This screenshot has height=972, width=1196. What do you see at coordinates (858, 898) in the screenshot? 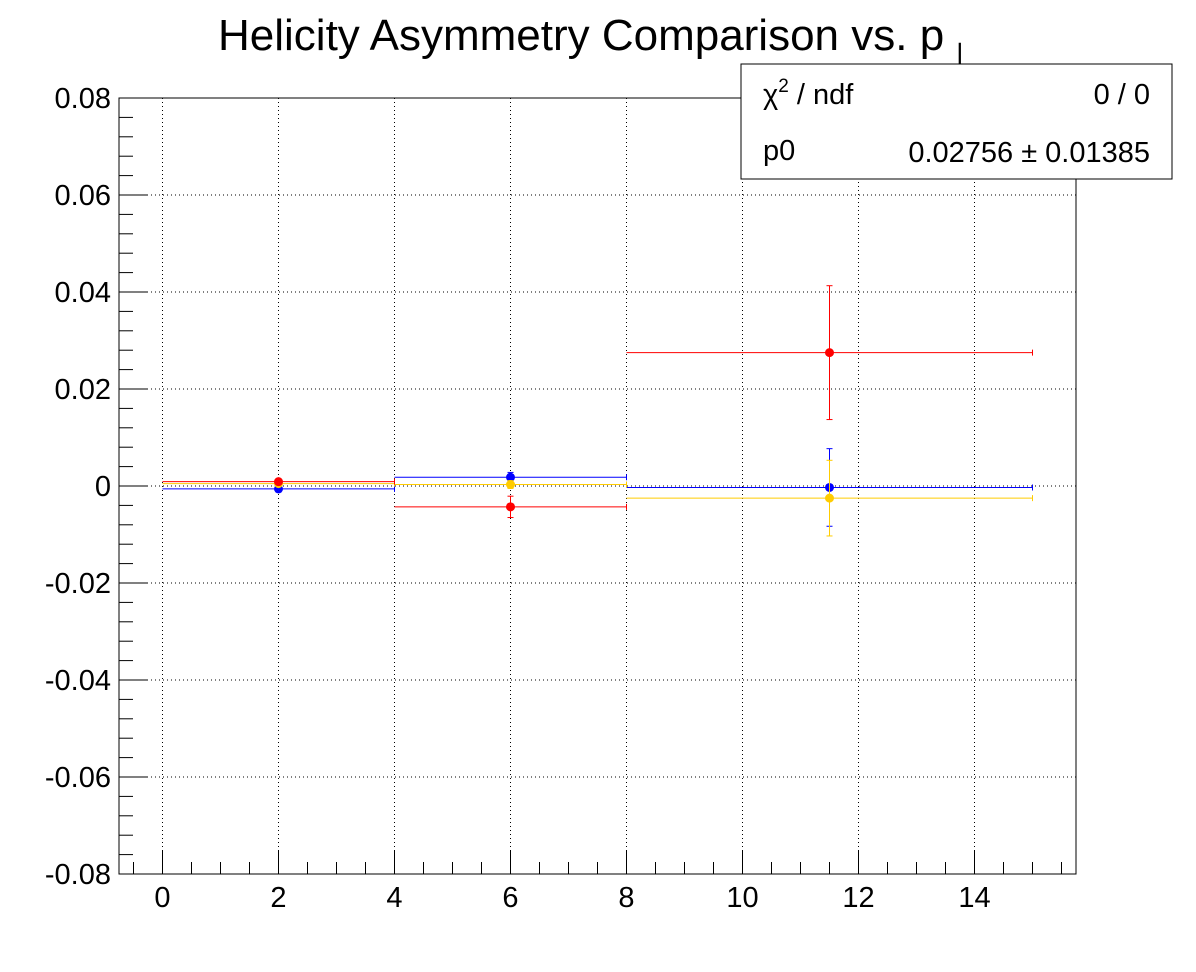
I see `x-tick-label: 12` at bounding box center [858, 898].